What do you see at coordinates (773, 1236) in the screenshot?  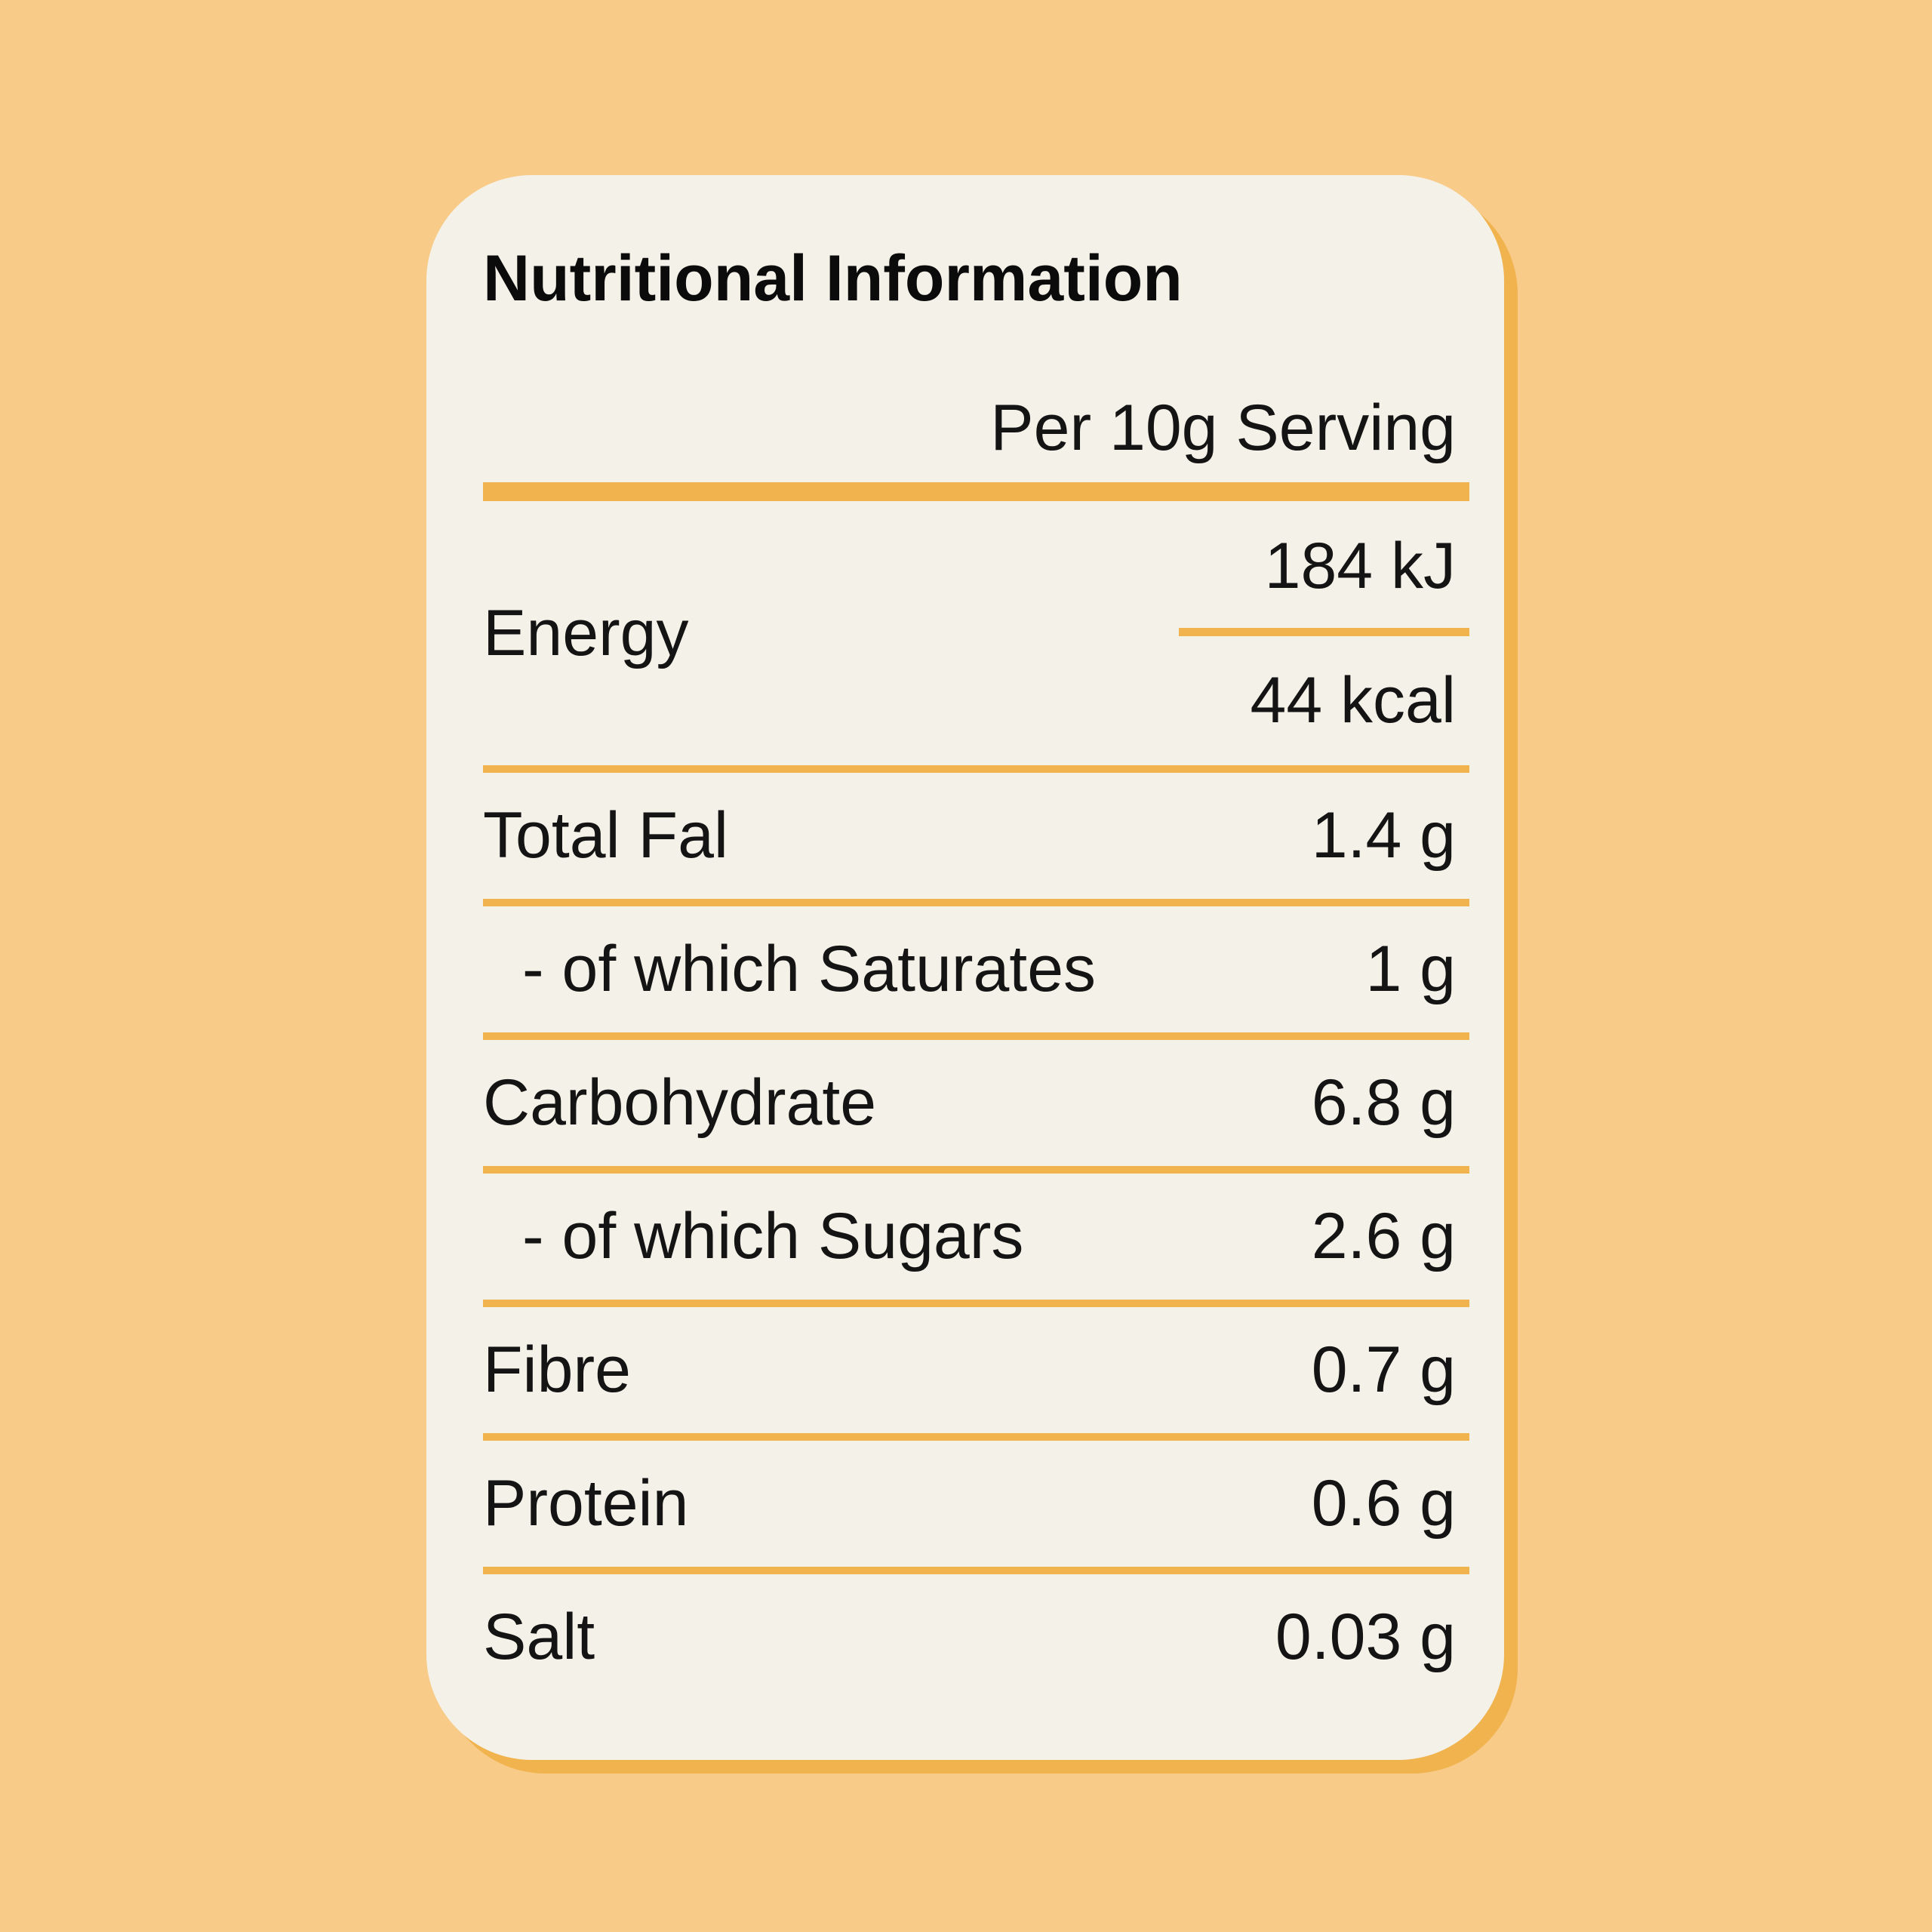 I see `nutrient-label: - of which Sugars` at bounding box center [773, 1236].